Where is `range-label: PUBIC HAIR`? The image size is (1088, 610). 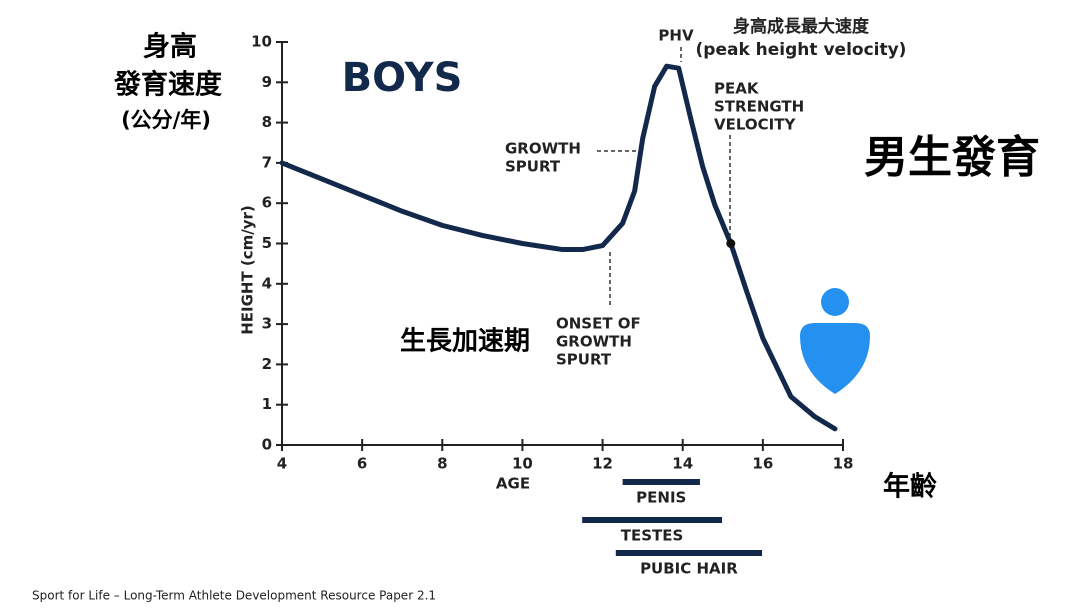 range-label: PUBIC HAIR is located at coordinates (689, 569).